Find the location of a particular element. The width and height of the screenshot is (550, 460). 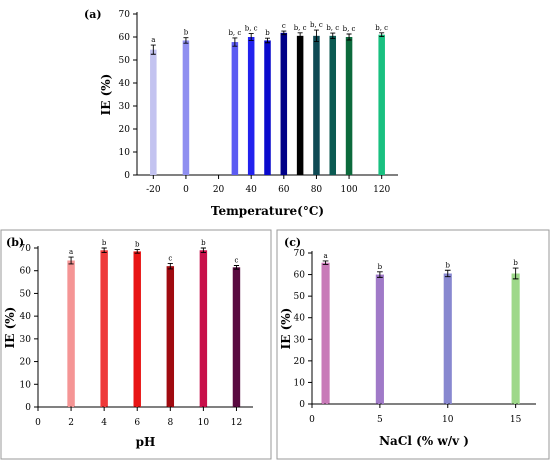

panel-c-y-tick-label: 40 is located at coordinates (300, 319).